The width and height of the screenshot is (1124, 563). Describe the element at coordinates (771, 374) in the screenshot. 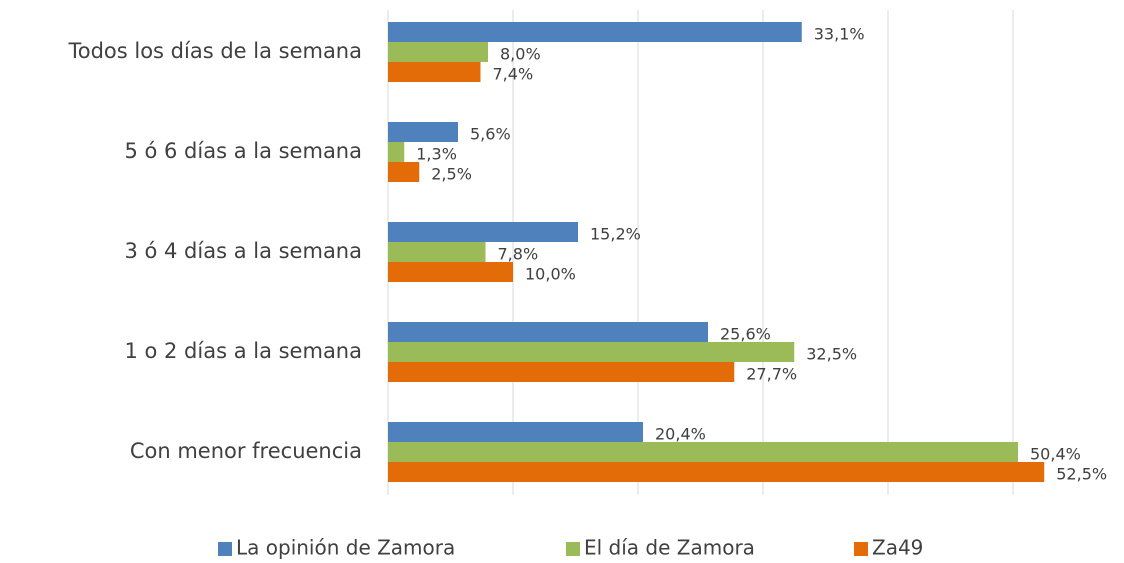

I see `value-label: 27,7%` at that location.